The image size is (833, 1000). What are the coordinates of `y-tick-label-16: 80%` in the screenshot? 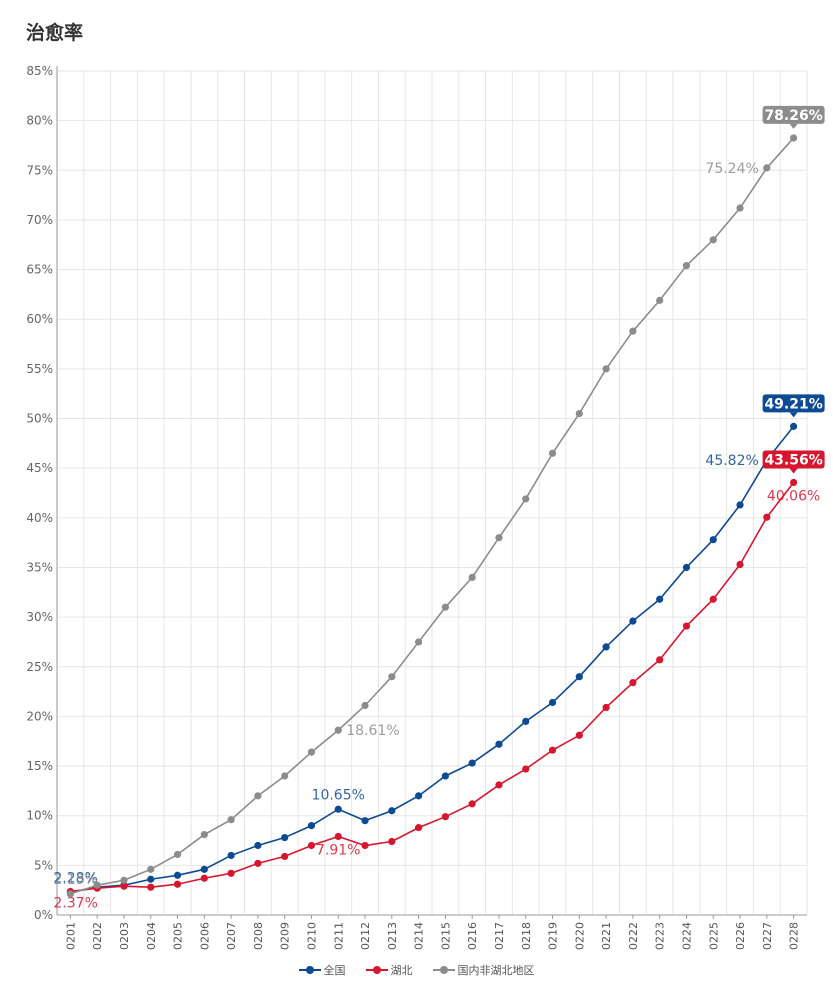 It's located at (39, 121).